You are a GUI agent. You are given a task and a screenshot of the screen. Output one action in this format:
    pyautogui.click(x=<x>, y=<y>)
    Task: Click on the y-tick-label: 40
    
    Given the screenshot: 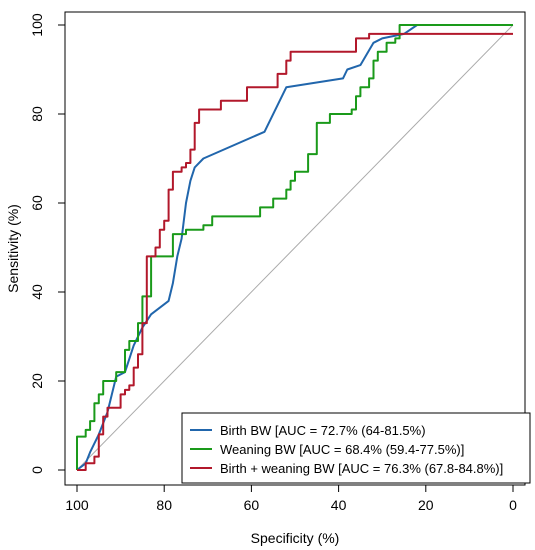 What is the action you would take?
    pyautogui.click(x=37, y=292)
    